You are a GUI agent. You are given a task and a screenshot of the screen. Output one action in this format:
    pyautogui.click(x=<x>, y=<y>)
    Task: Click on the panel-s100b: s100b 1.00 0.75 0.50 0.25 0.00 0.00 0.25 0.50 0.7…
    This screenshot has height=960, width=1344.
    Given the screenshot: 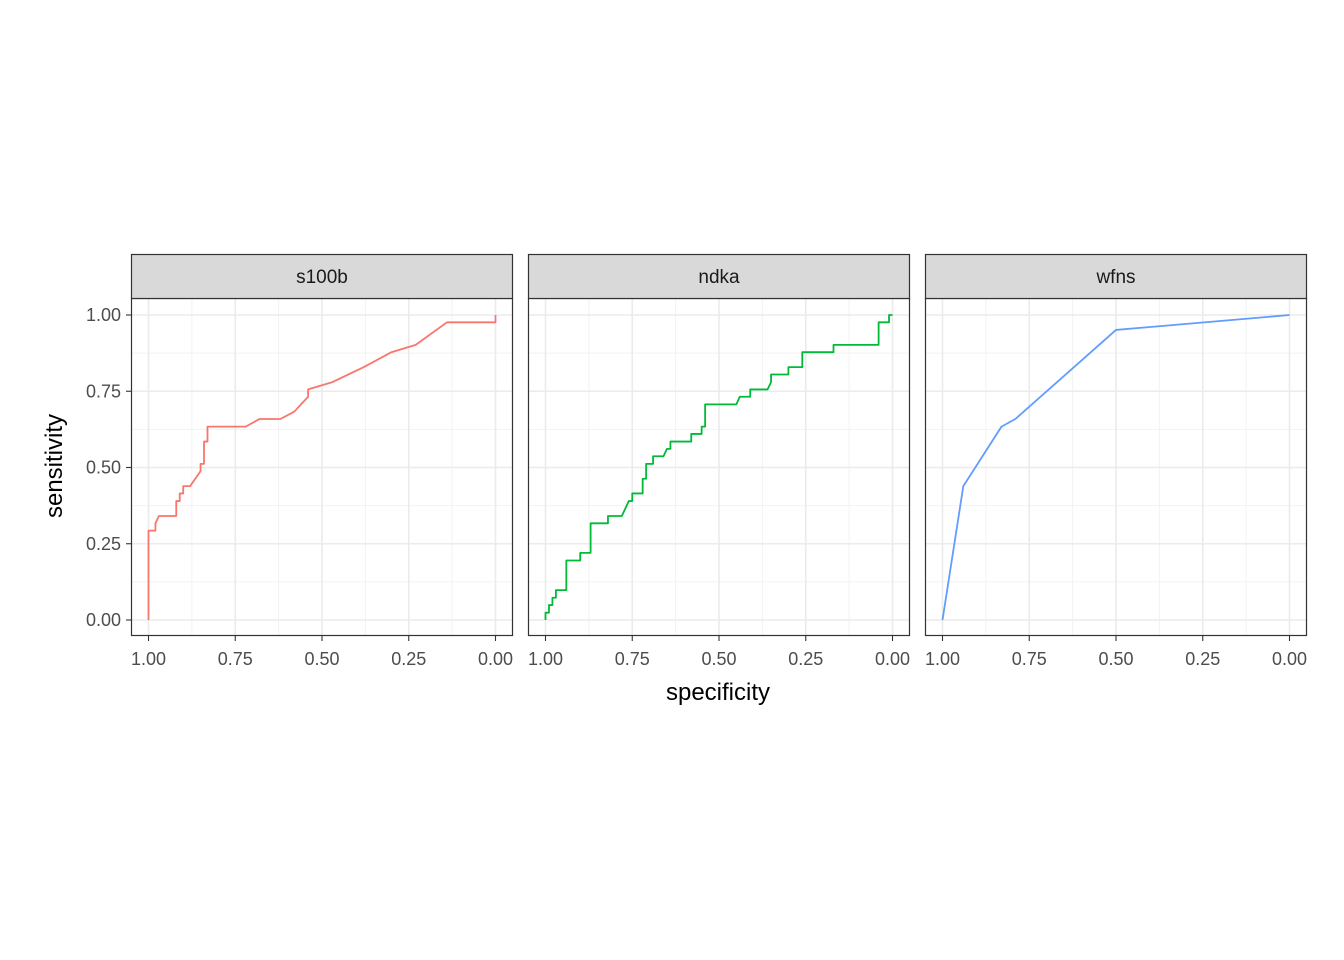 What is the action you would take?
    pyautogui.click(x=300, y=461)
    